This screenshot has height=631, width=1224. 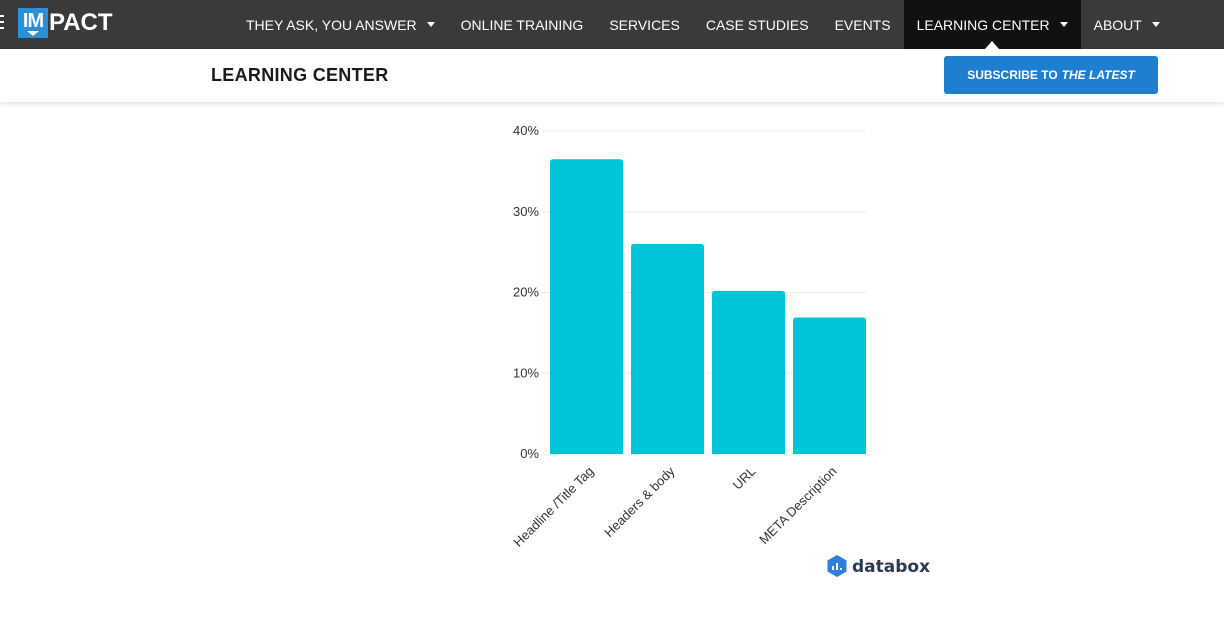 I want to click on subscribe-emphasis: THE LATEST, so click(x=1098, y=75).